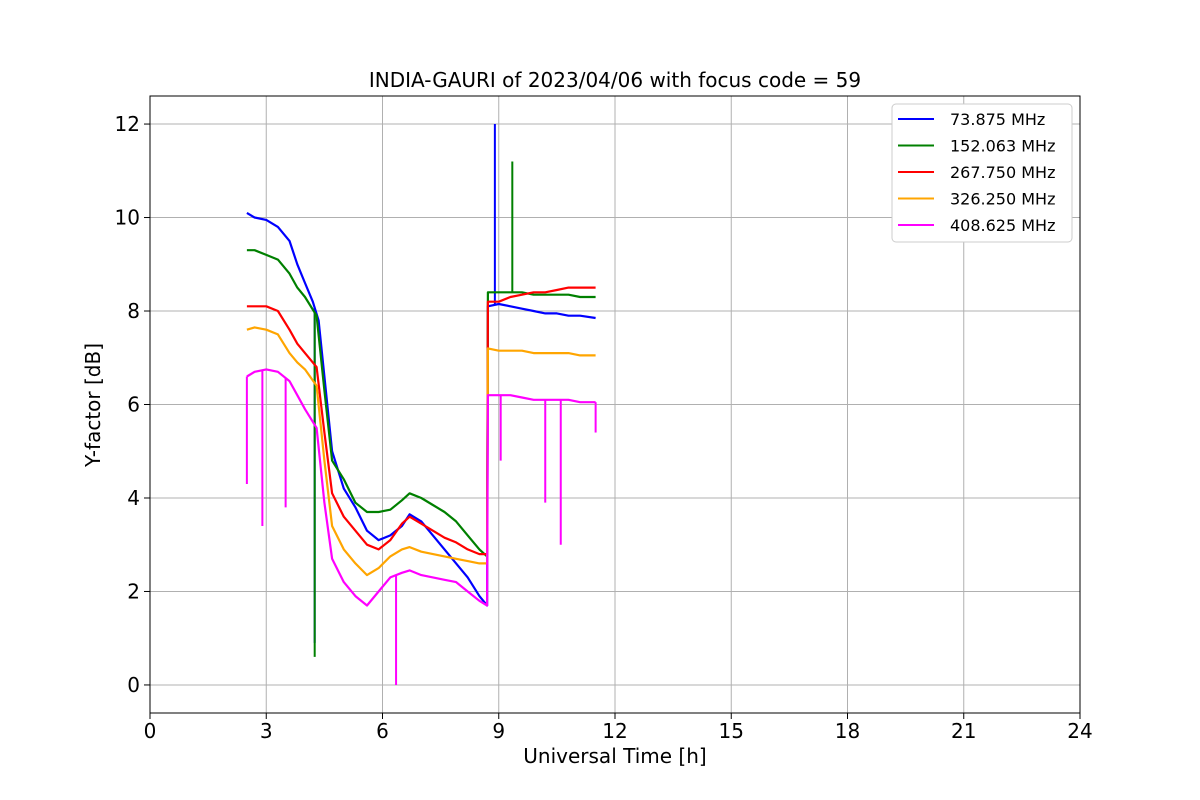 Image resolution: width=1200 pixels, height=800 pixels. I want to click on x-axis-ticks: 0 3 6 9 12 15 18 21 24, so click(618, 728).